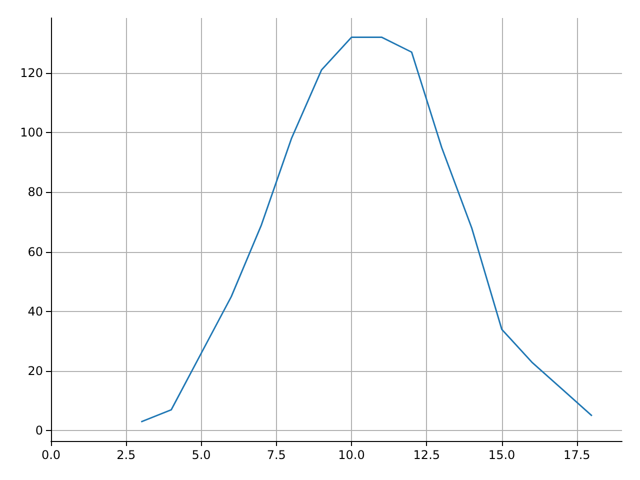 This screenshot has height=480, width=640. I want to click on x-tick-label: 0.0, so click(51, 455).